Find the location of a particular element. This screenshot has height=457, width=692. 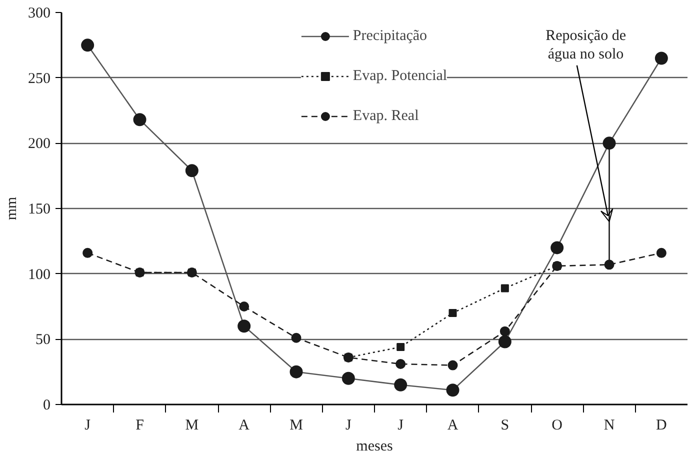

legend-label: Evap. Real is located at coordinates (385, 116).